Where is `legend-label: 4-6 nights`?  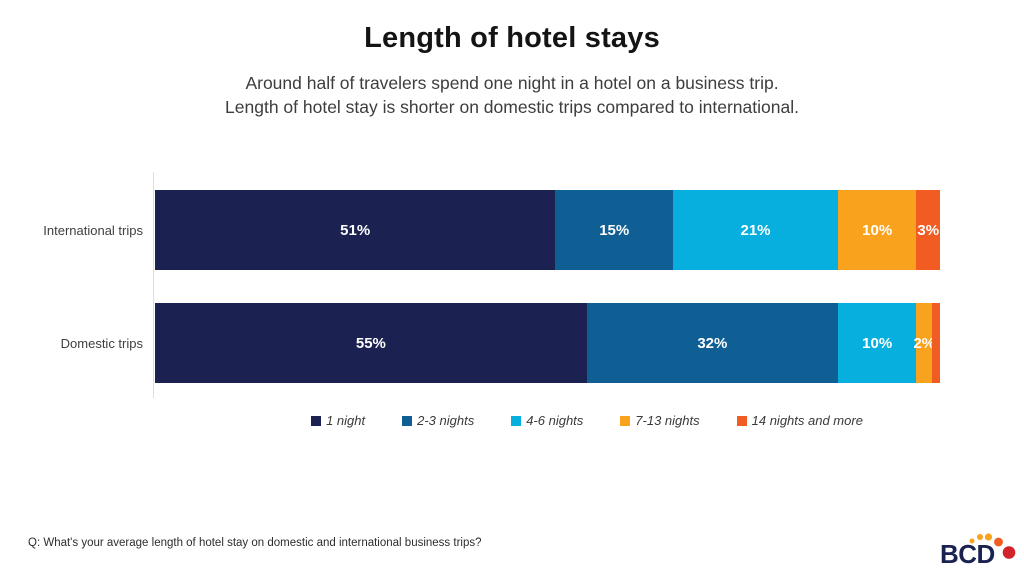
legend-label: 4-6 nights is located at coordinates (555, 420).